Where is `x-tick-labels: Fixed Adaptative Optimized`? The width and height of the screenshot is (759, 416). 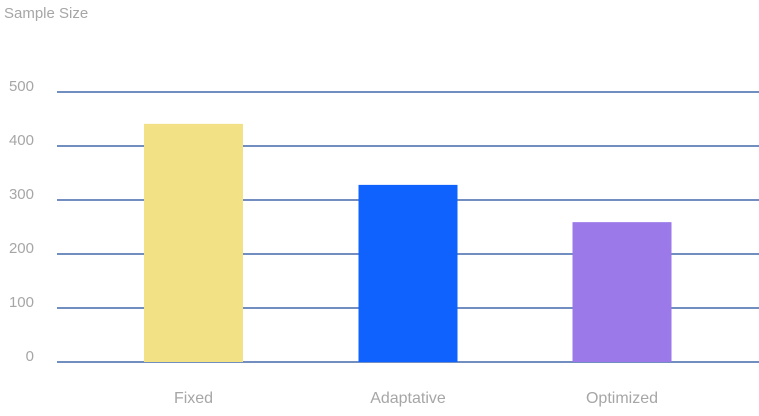
x-tick-labels: Fixed Adaptative Optimized is located at coordinates (416, 398).